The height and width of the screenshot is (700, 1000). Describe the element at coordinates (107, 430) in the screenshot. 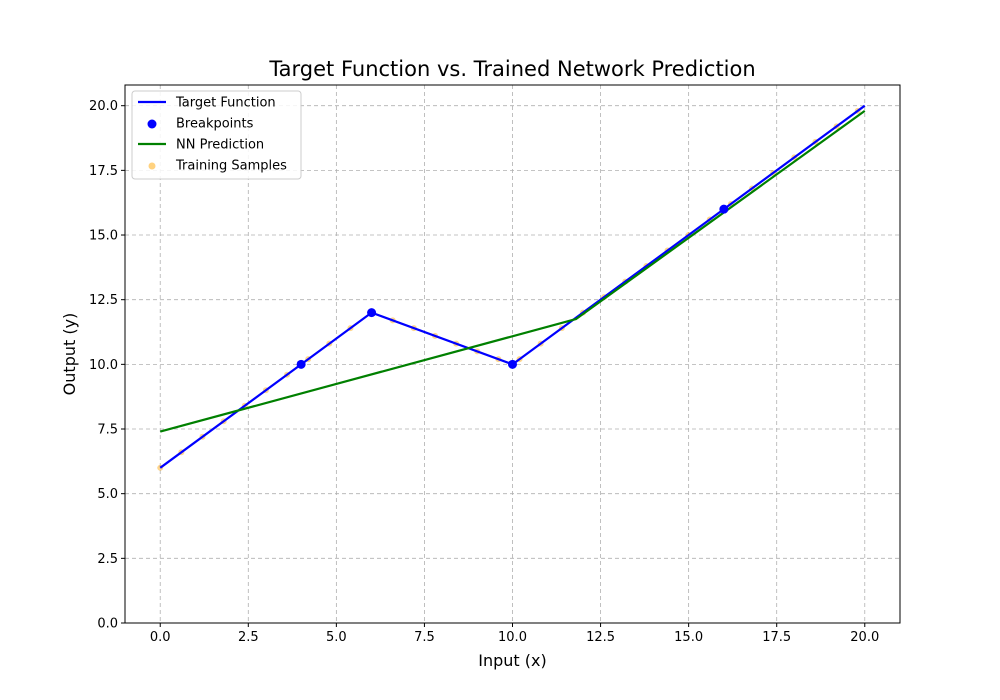

I see `y-tick-label: 7.5` at that location.